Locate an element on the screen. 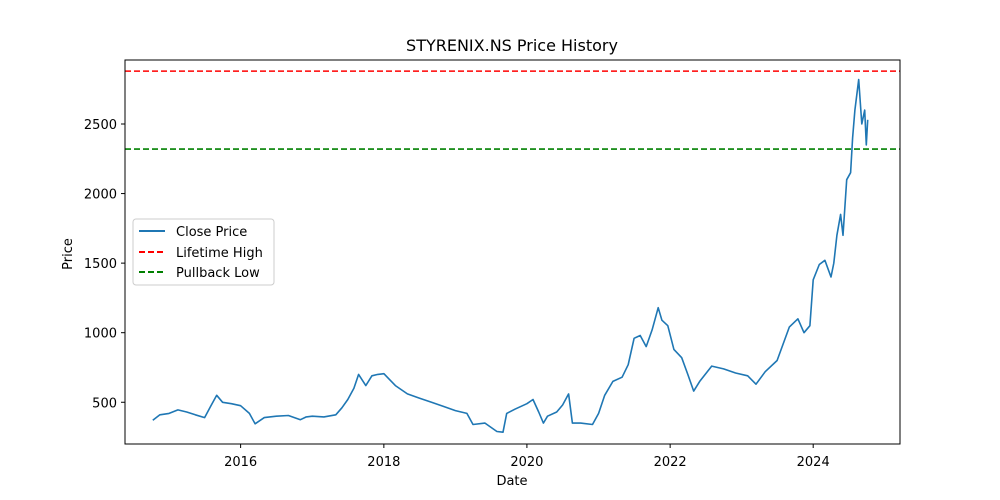 The height and width of the screenshot is (500, 1000). y-tick-label-1000: 1000 is located at coordinates (100, 334).